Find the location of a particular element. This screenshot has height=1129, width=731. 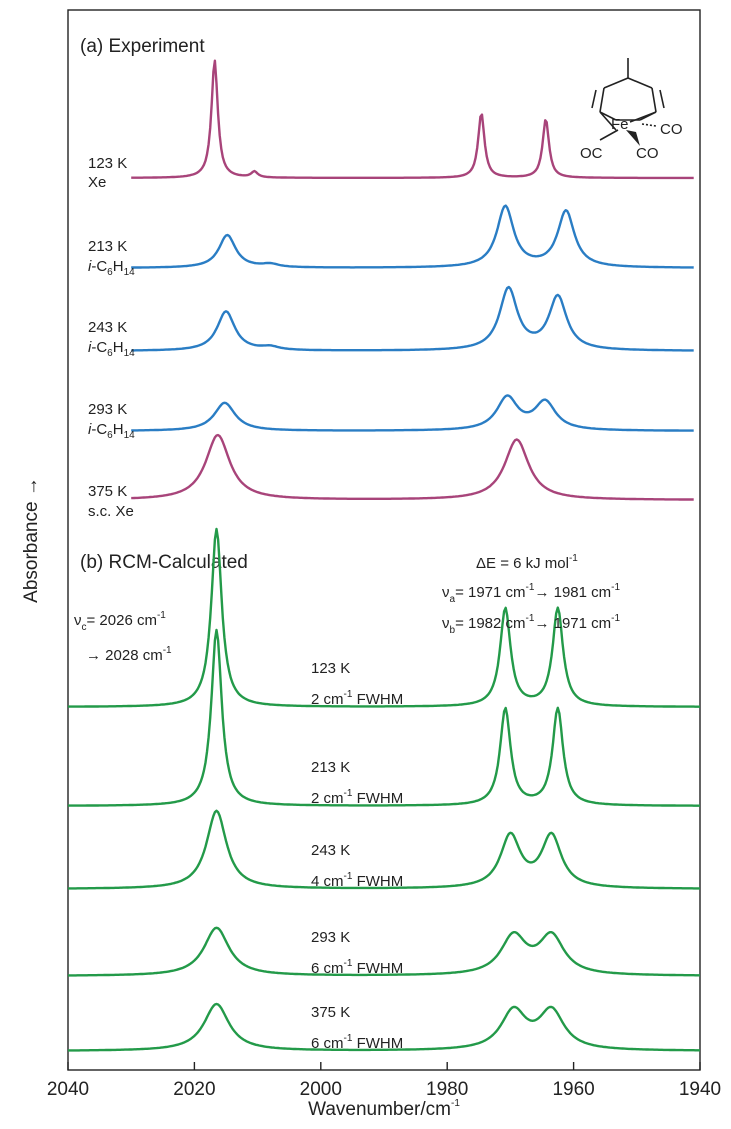

x-tick-label-1940: 1940 is located at coordinates (700, 1089).